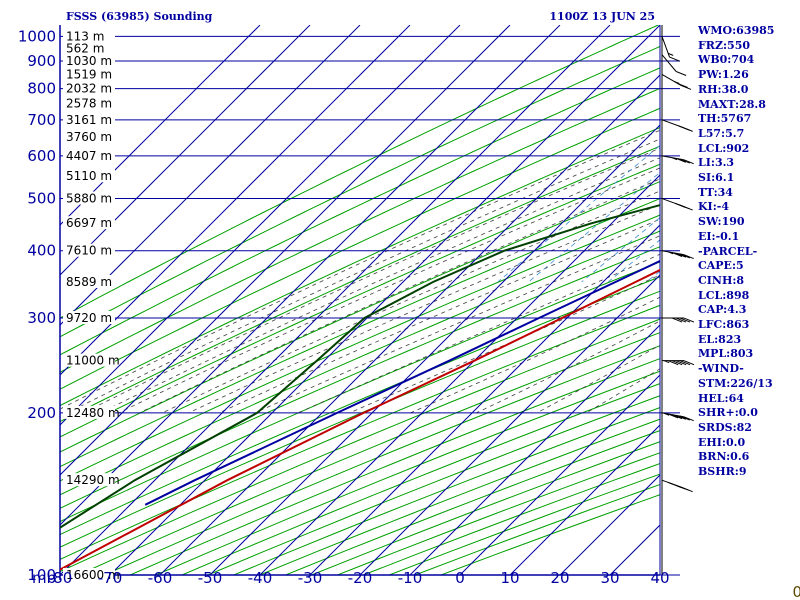 The height and width of the screenshot is (600, 800). I want to click on height-label: 14290 m, so click(93, 480).